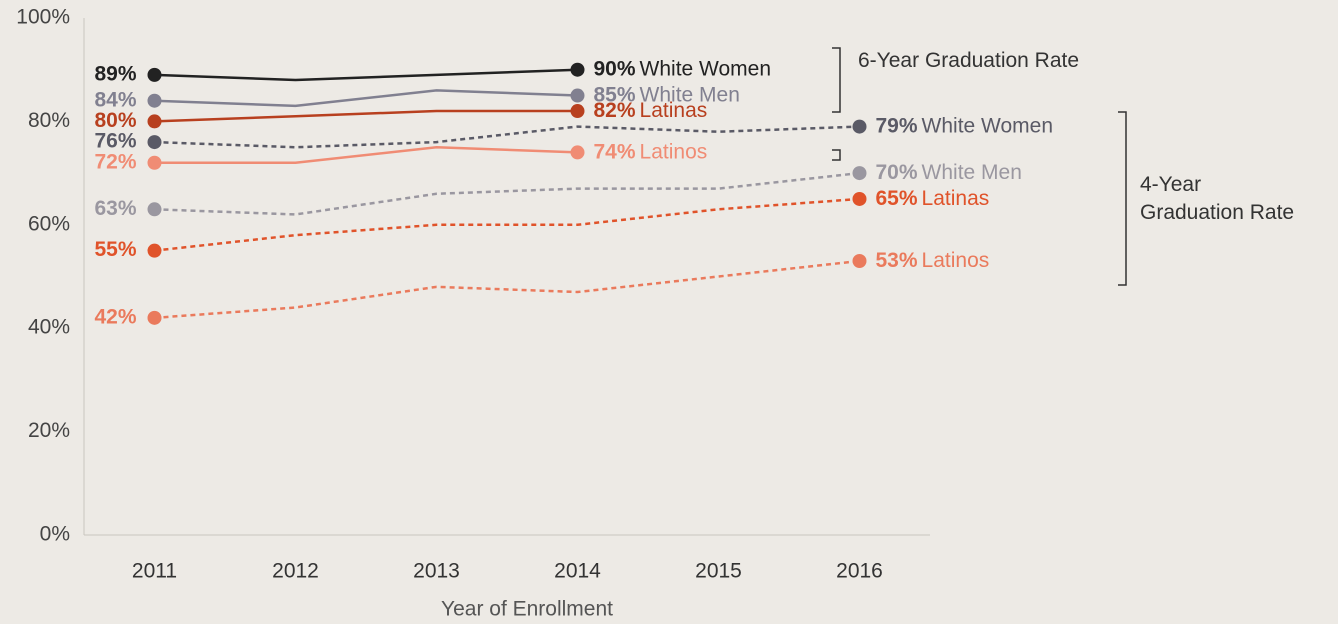  Describe the element at coordinates (615, 151) in the screenshot. I see `data-label: 74%` at that location.